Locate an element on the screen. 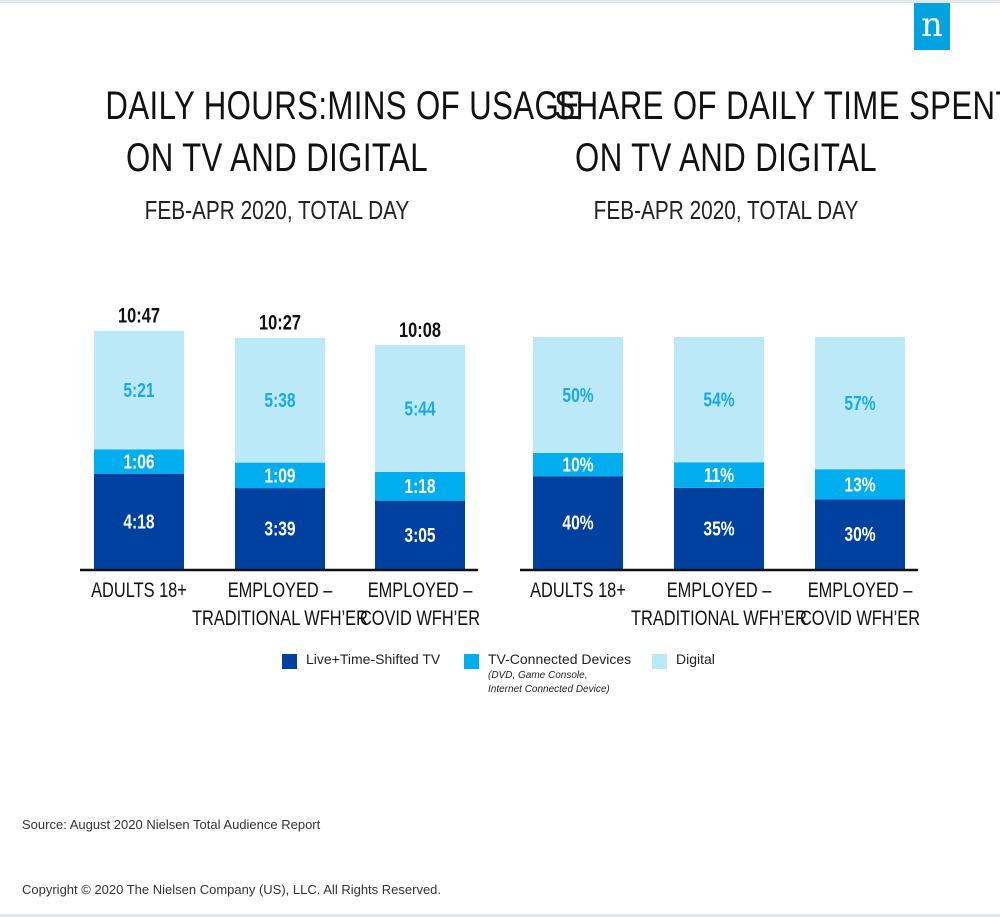  data-label-digital: 5:21 is located at coordinates (138, 390).